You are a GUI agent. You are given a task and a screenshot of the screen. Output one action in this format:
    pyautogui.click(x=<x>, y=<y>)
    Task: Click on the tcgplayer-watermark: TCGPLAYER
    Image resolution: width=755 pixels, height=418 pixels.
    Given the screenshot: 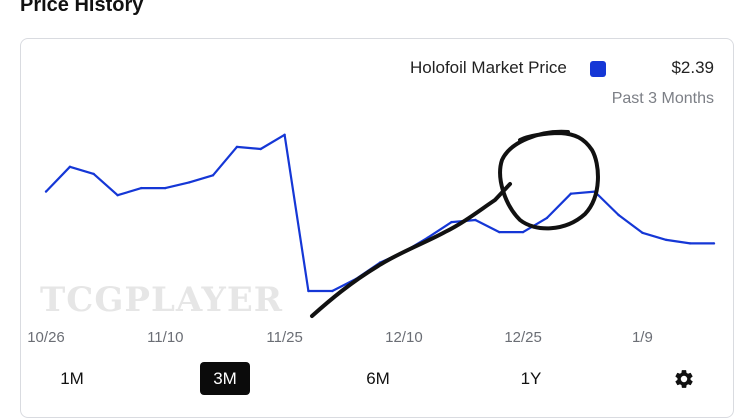 What is the action you would take?
    pyautogui.click(x=161, y=300)
    